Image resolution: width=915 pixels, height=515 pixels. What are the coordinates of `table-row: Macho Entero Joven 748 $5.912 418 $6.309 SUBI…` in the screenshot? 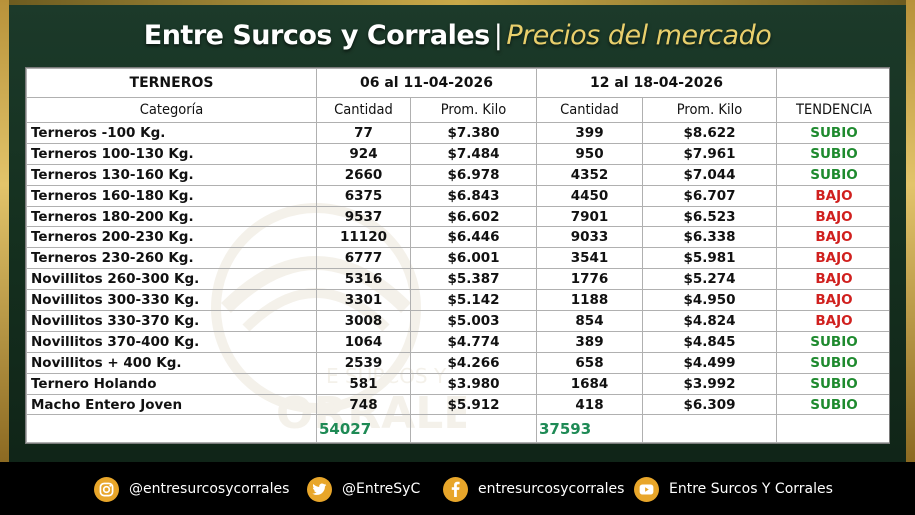 It's located at (457, 404).